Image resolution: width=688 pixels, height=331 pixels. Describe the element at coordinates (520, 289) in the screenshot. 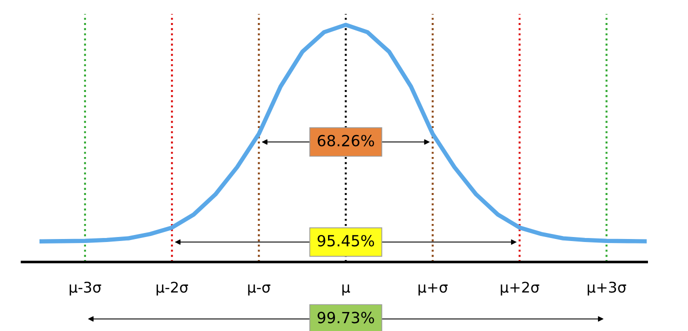

I see `x-tick-label: μ+2σ` at that location.